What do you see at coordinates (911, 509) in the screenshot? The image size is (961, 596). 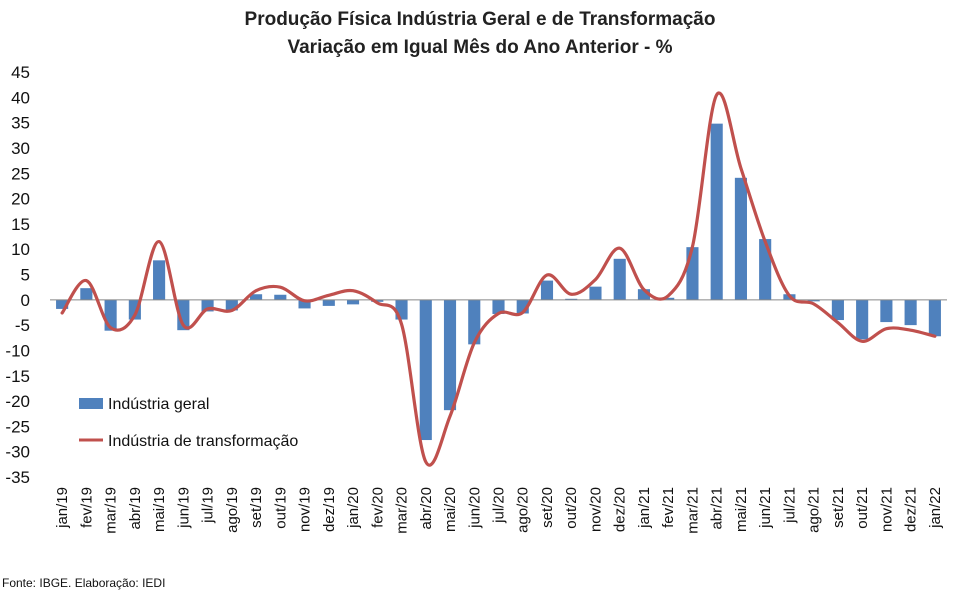 I see `x-tick-label: dez/21` at bounding box center [911, 509].